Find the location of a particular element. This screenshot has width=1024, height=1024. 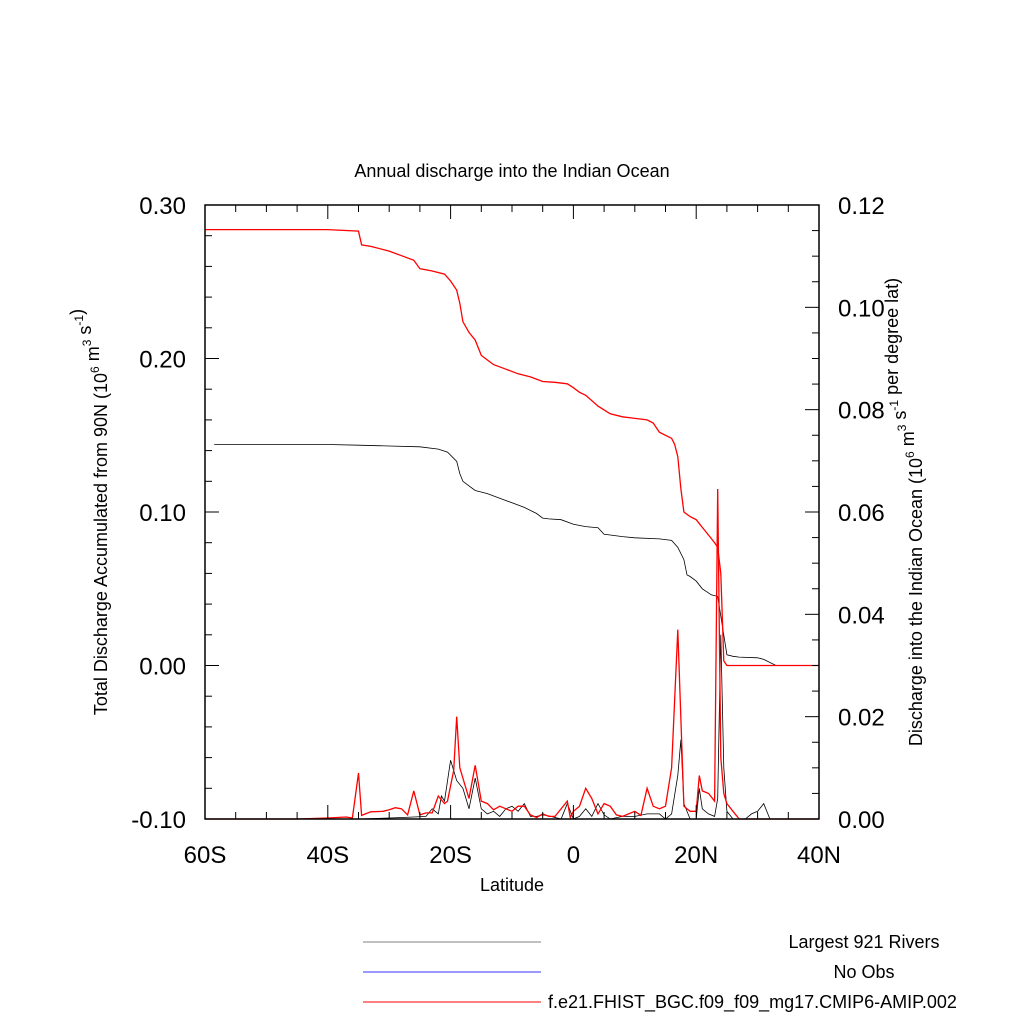

y-tick-label-right: 0.06 is located at coordinates (861, 513).